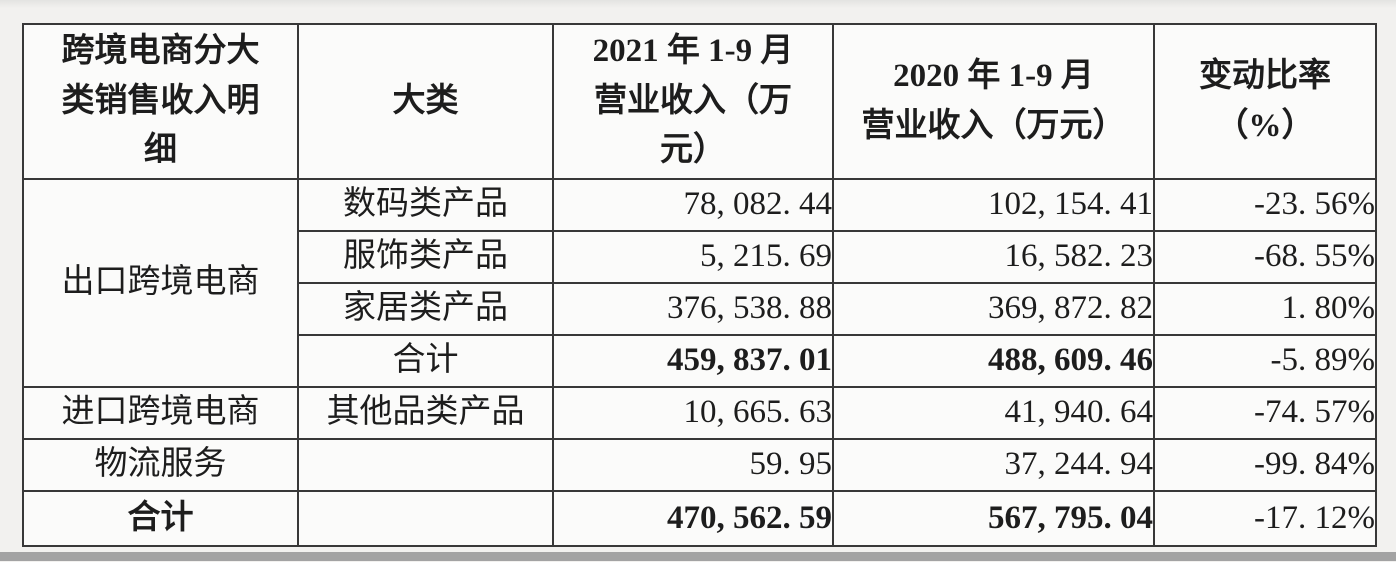 This screenshot has height=562, width=1396. I want to click on revenue-2020-cell: 102, 154. 41, so click(993, 205).